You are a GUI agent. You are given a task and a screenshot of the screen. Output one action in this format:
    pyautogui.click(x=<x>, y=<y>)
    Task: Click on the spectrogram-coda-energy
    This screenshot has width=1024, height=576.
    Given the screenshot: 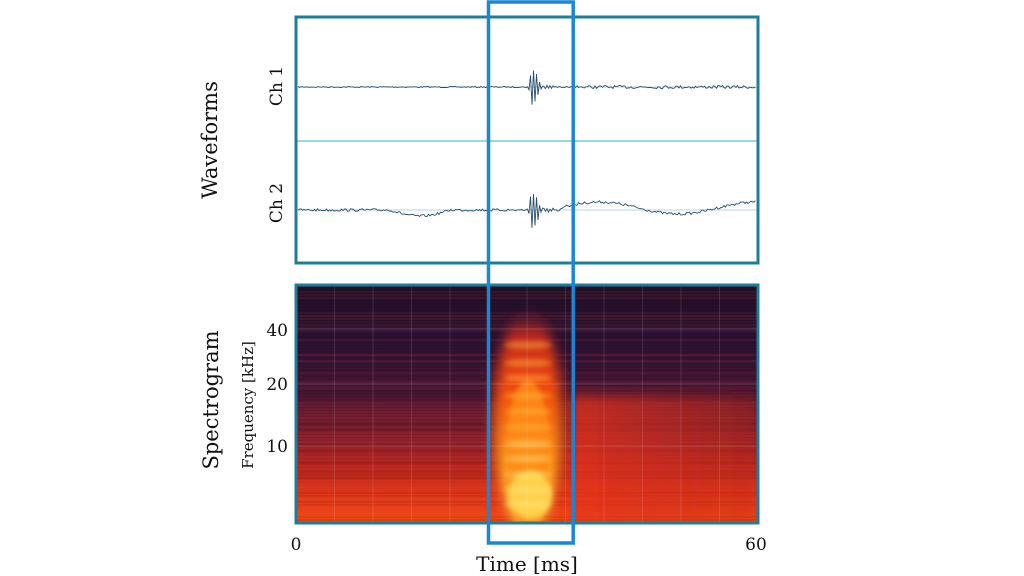 What is the action you would take?
    pyautogui.click(x=664, y=459)
    